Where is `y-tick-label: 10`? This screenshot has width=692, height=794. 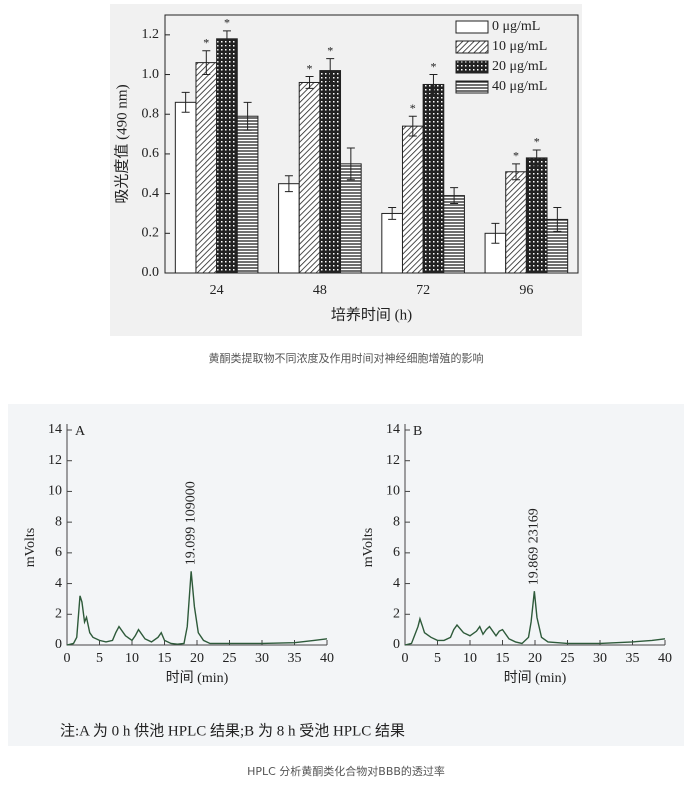
y-tick-label: 10 is located at coordinates (393, 491).